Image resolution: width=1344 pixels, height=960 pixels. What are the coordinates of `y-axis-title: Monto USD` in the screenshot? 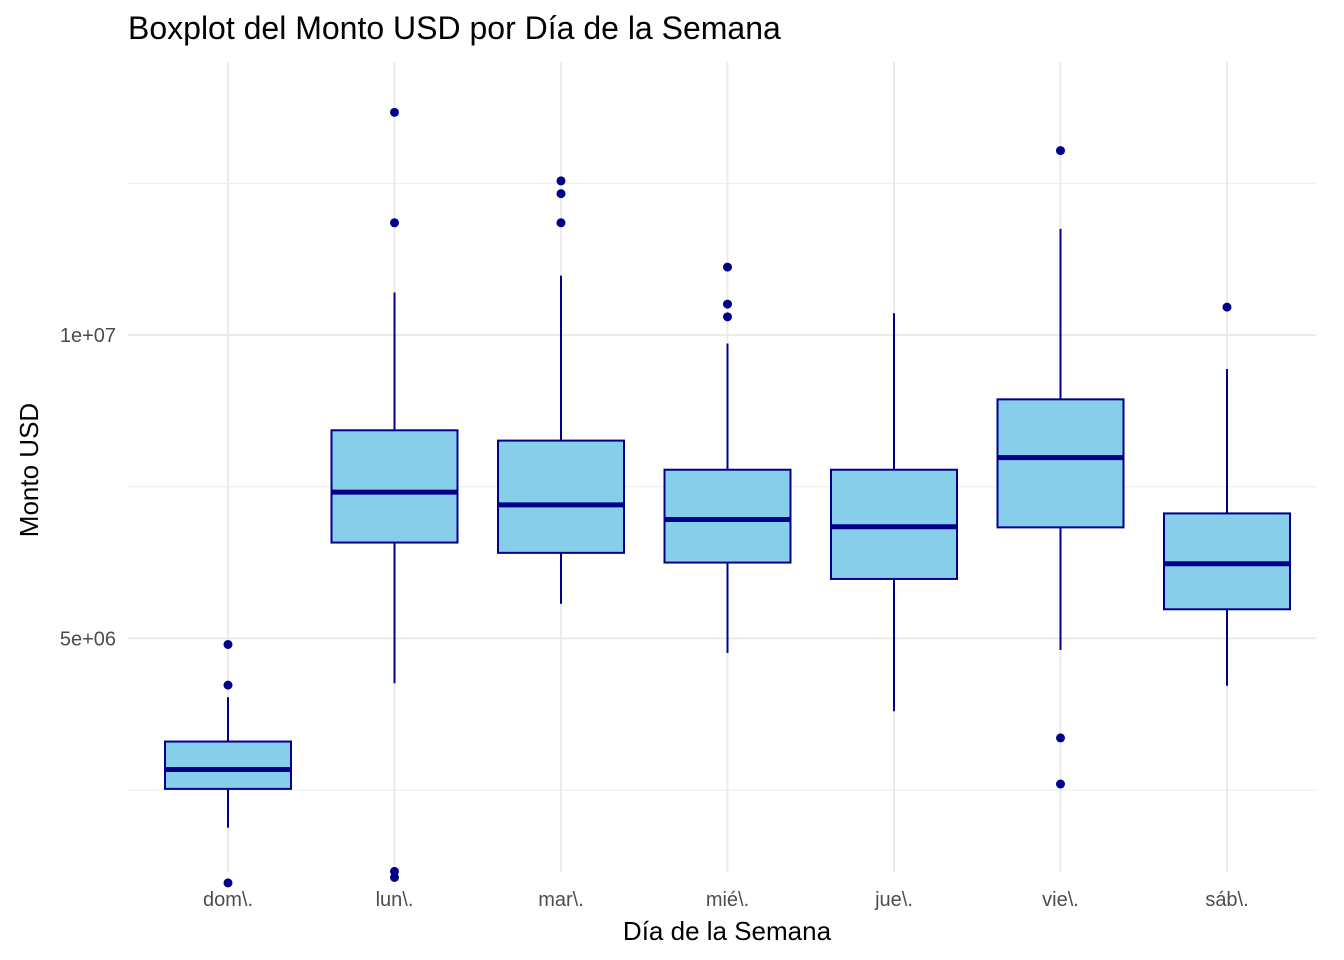 It's located at (29, 470).